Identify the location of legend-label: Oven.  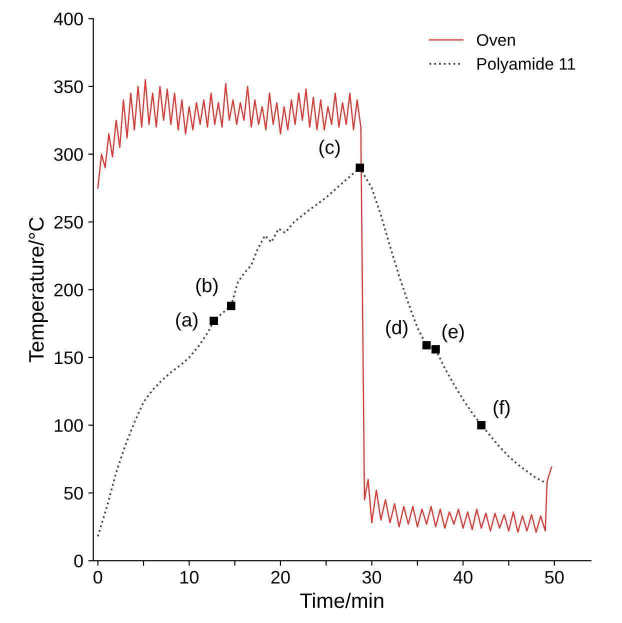
(495, 40).